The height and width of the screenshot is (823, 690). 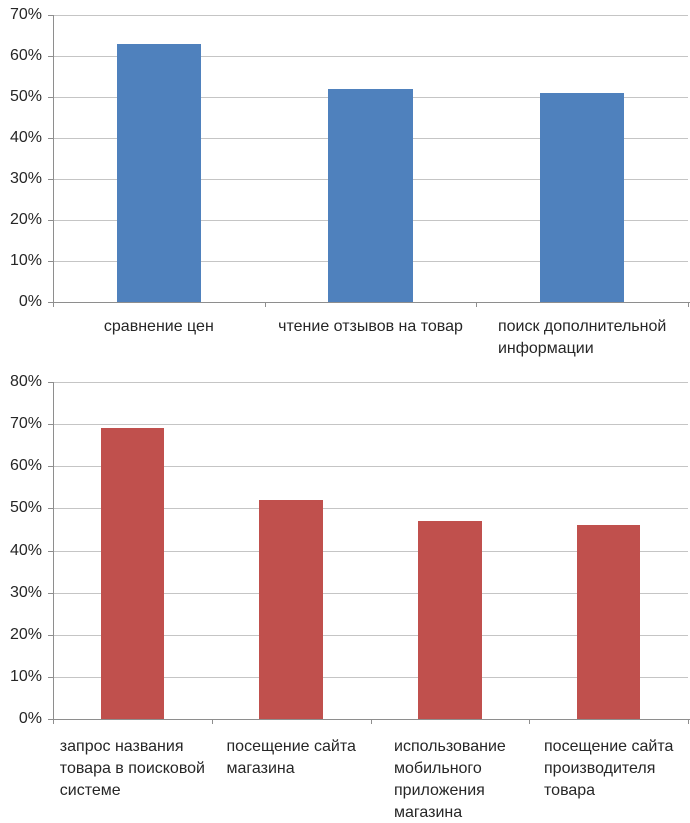 I want to click on category-label-text: запрос названия товара в поисковой системе, so click(x=132, y=768).